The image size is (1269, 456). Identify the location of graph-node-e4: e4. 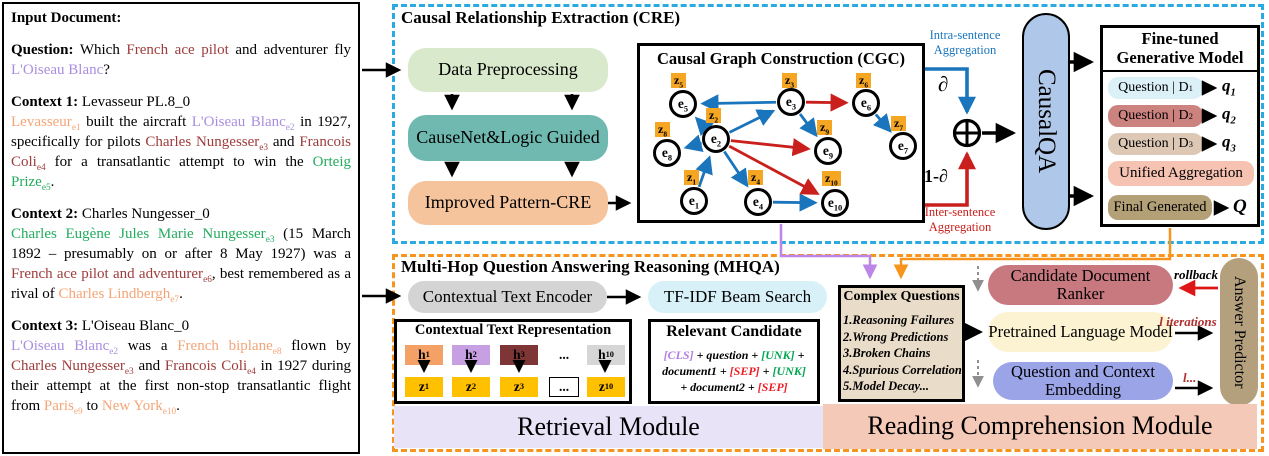
(758, 202).